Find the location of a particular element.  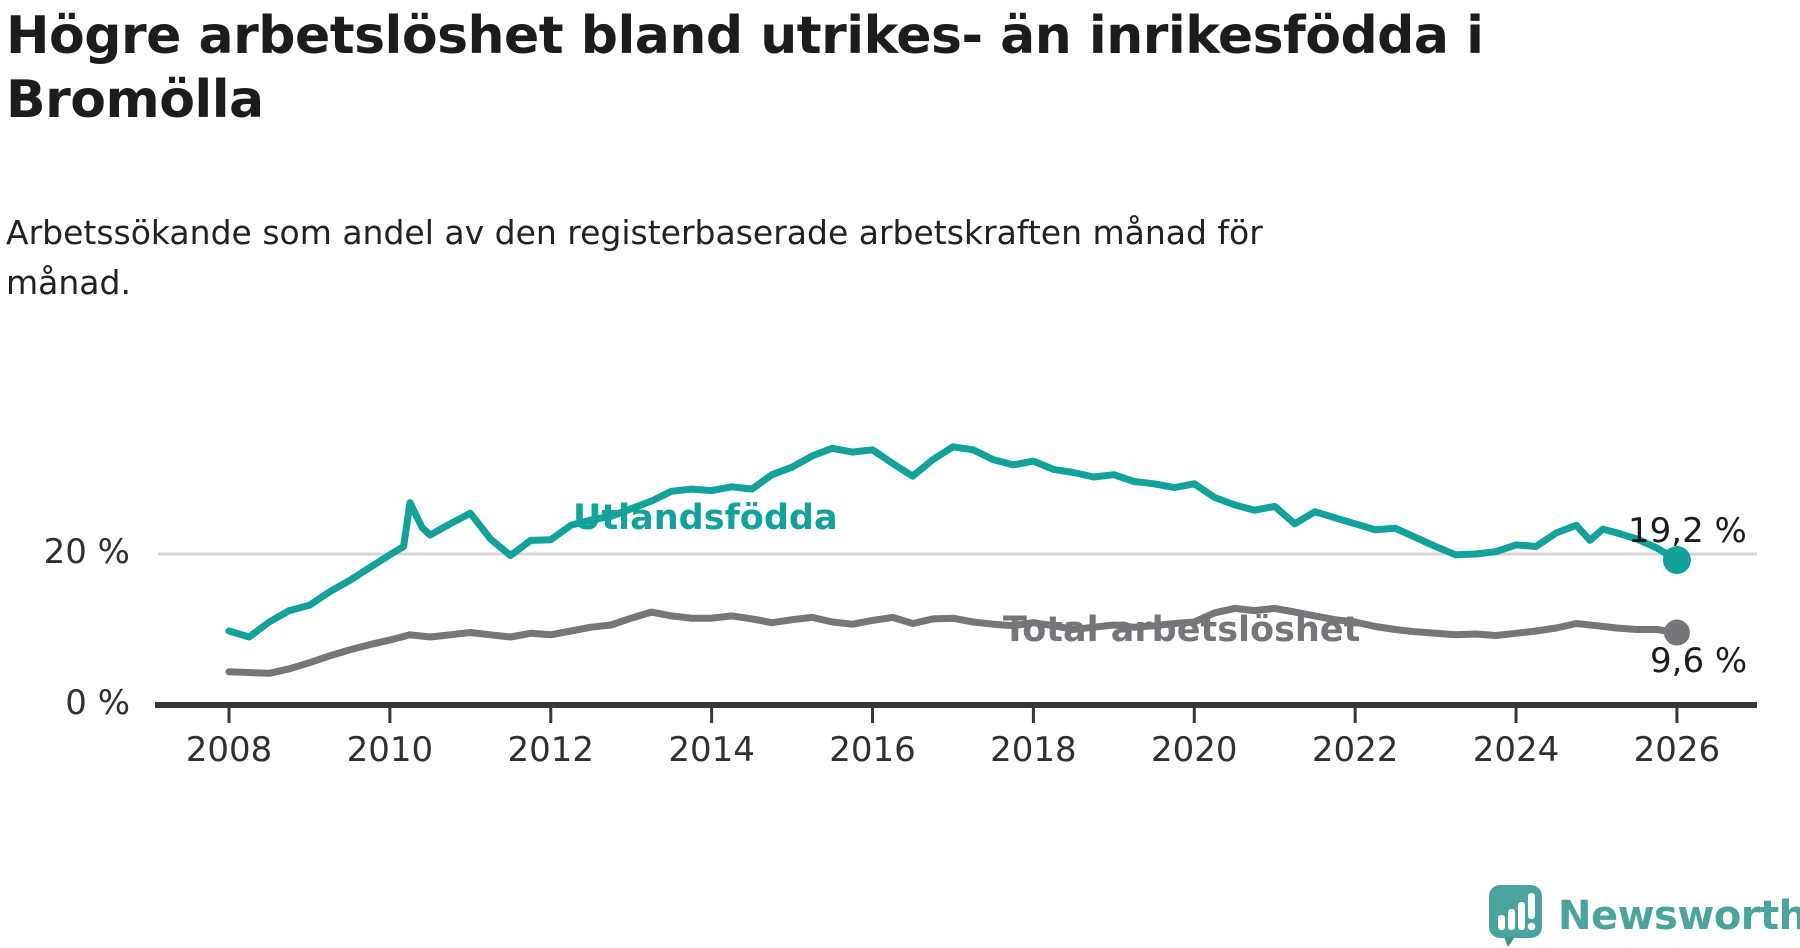

series-label-total-arbetsloshet: Total arbetslöshet is located at coordinates (1182, 630).